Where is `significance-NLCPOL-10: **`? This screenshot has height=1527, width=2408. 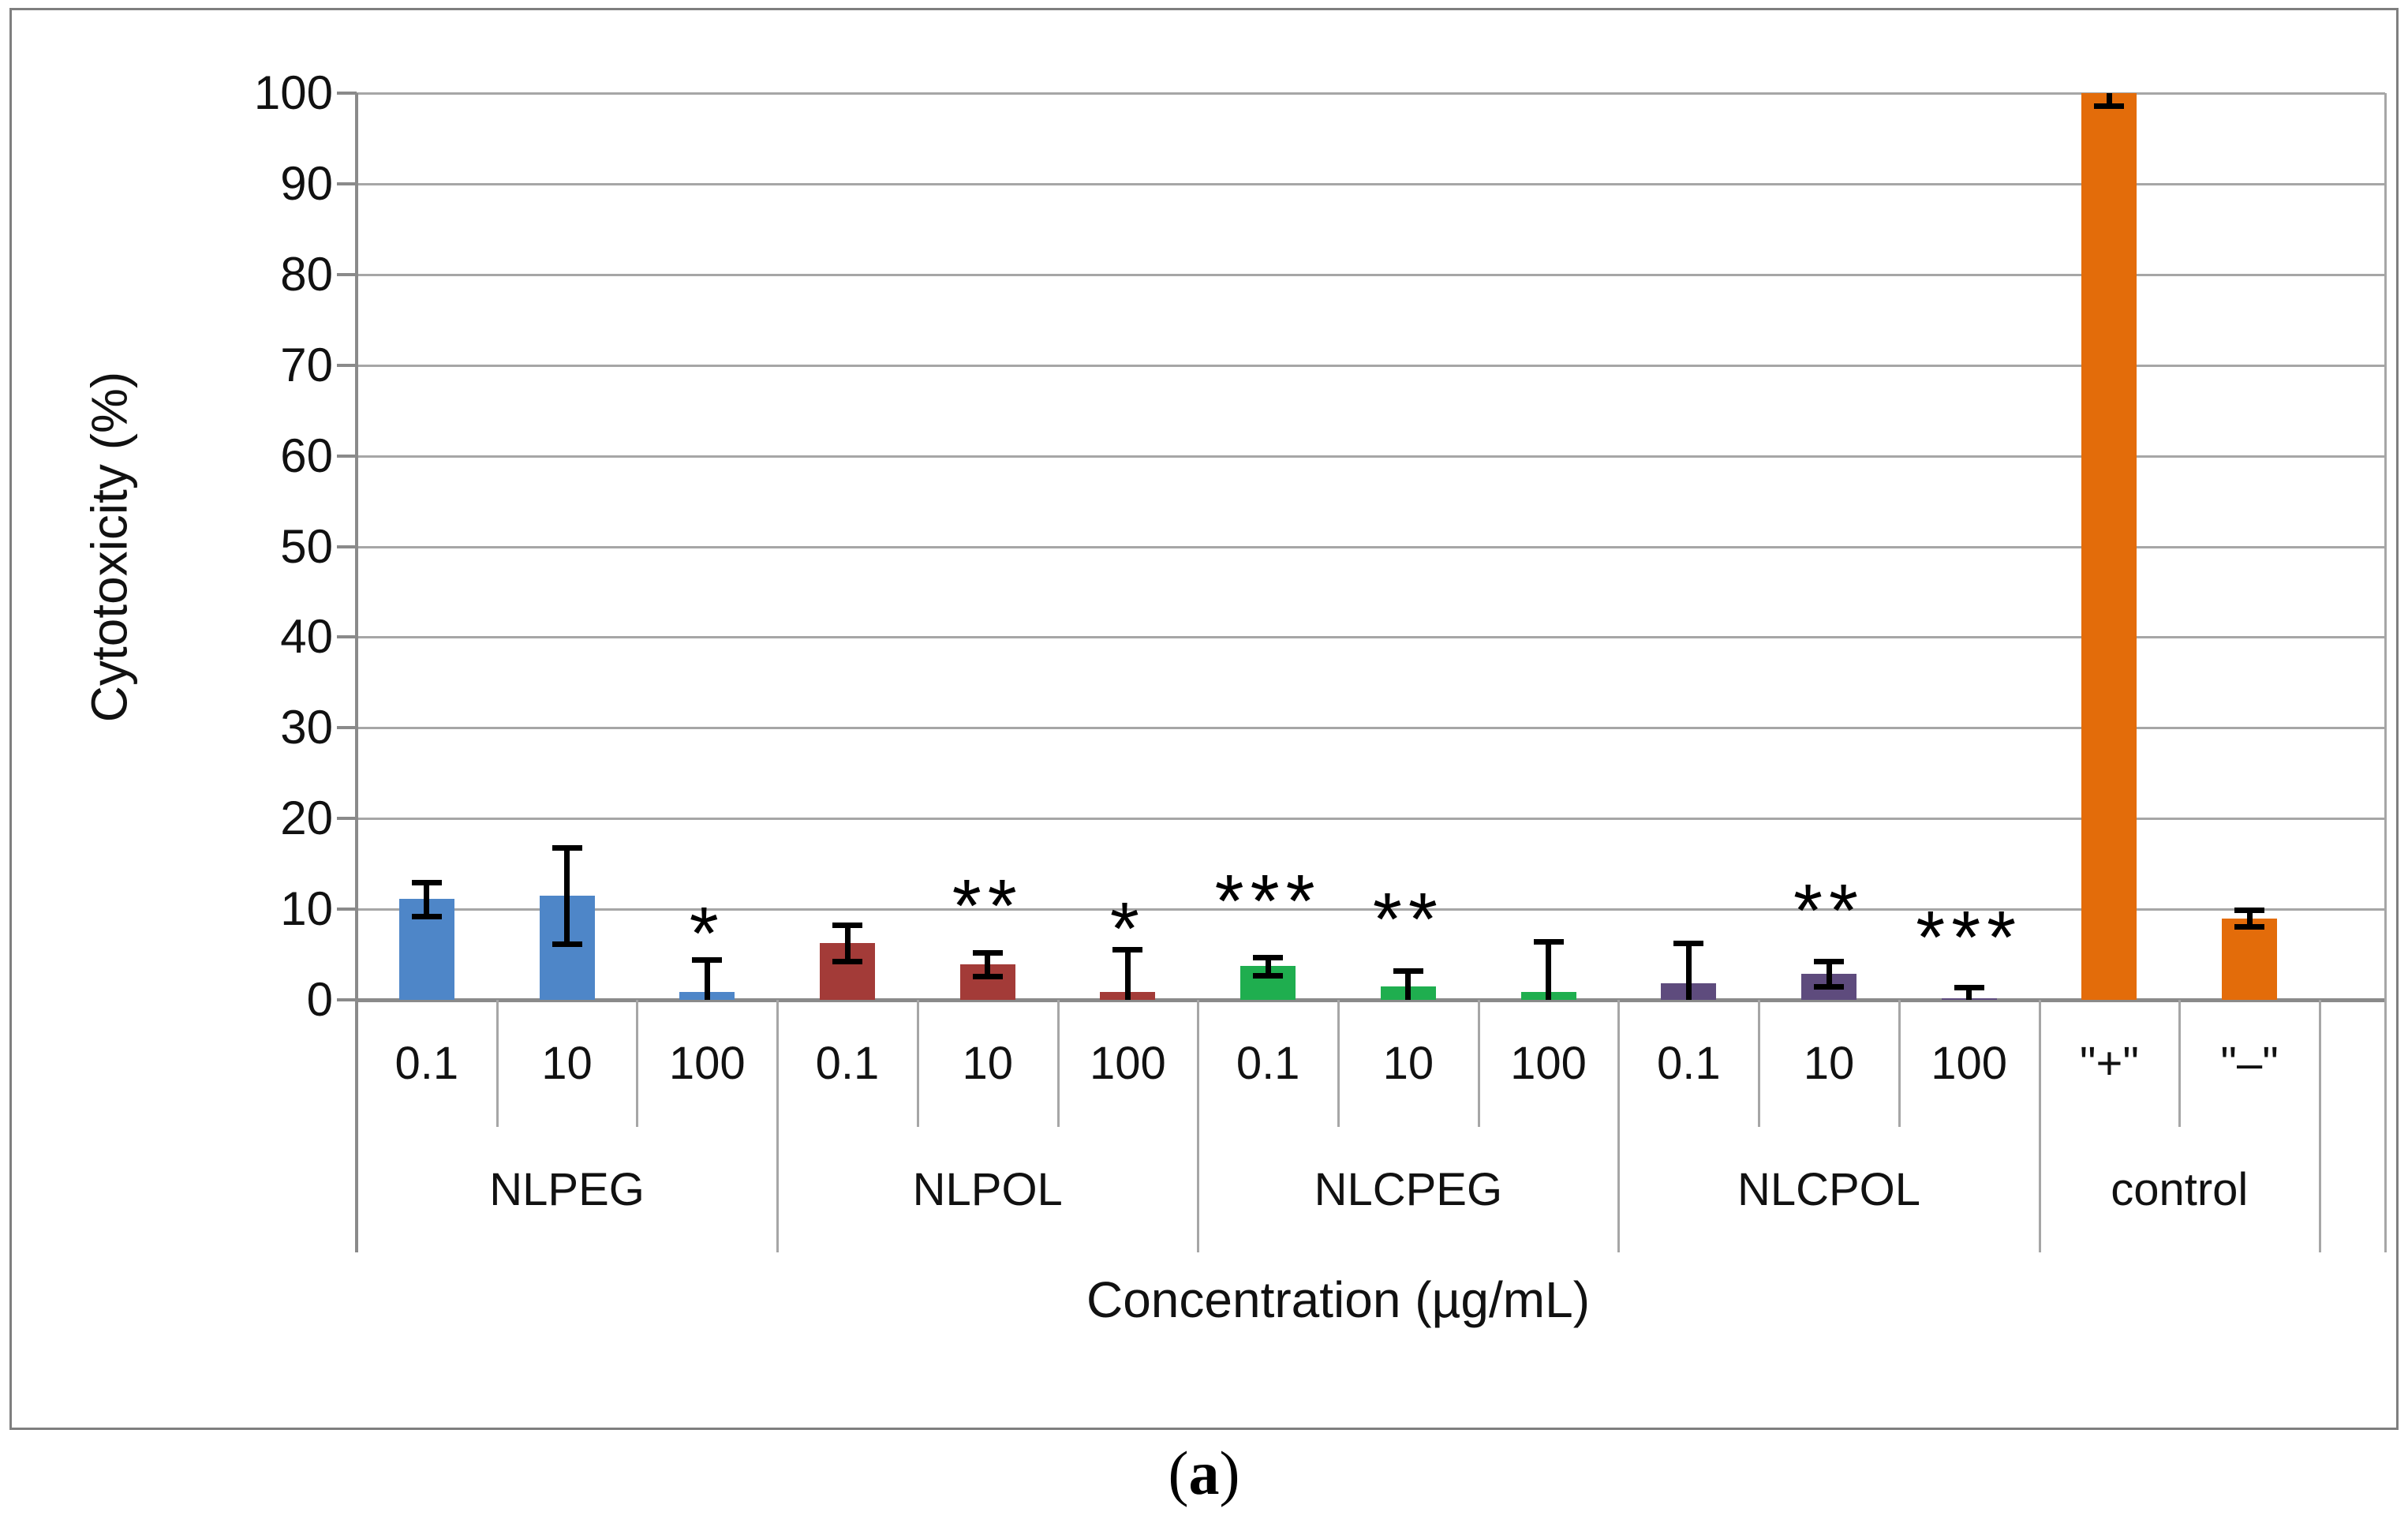 significance-NLCPOL-10: ** is located at coordinates (1829, 910).